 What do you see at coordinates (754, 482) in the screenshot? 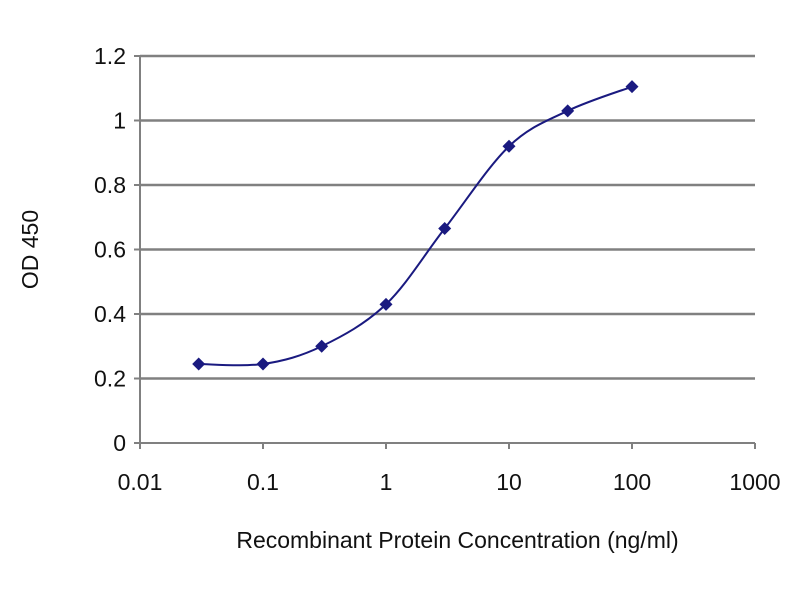
I see `x-tick-label: 1000` at bounding box center [754, 482].